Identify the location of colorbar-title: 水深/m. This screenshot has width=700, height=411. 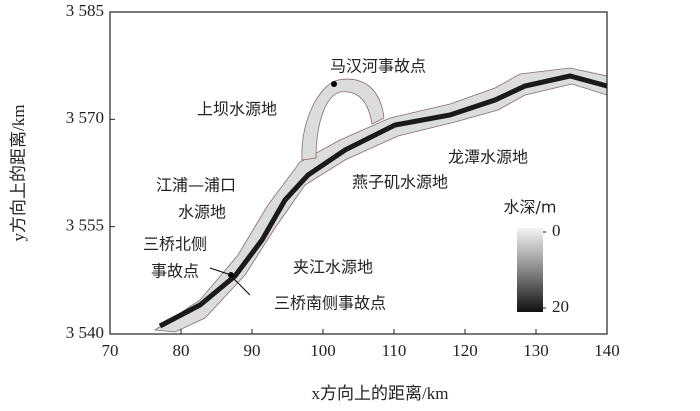
(530, 207).